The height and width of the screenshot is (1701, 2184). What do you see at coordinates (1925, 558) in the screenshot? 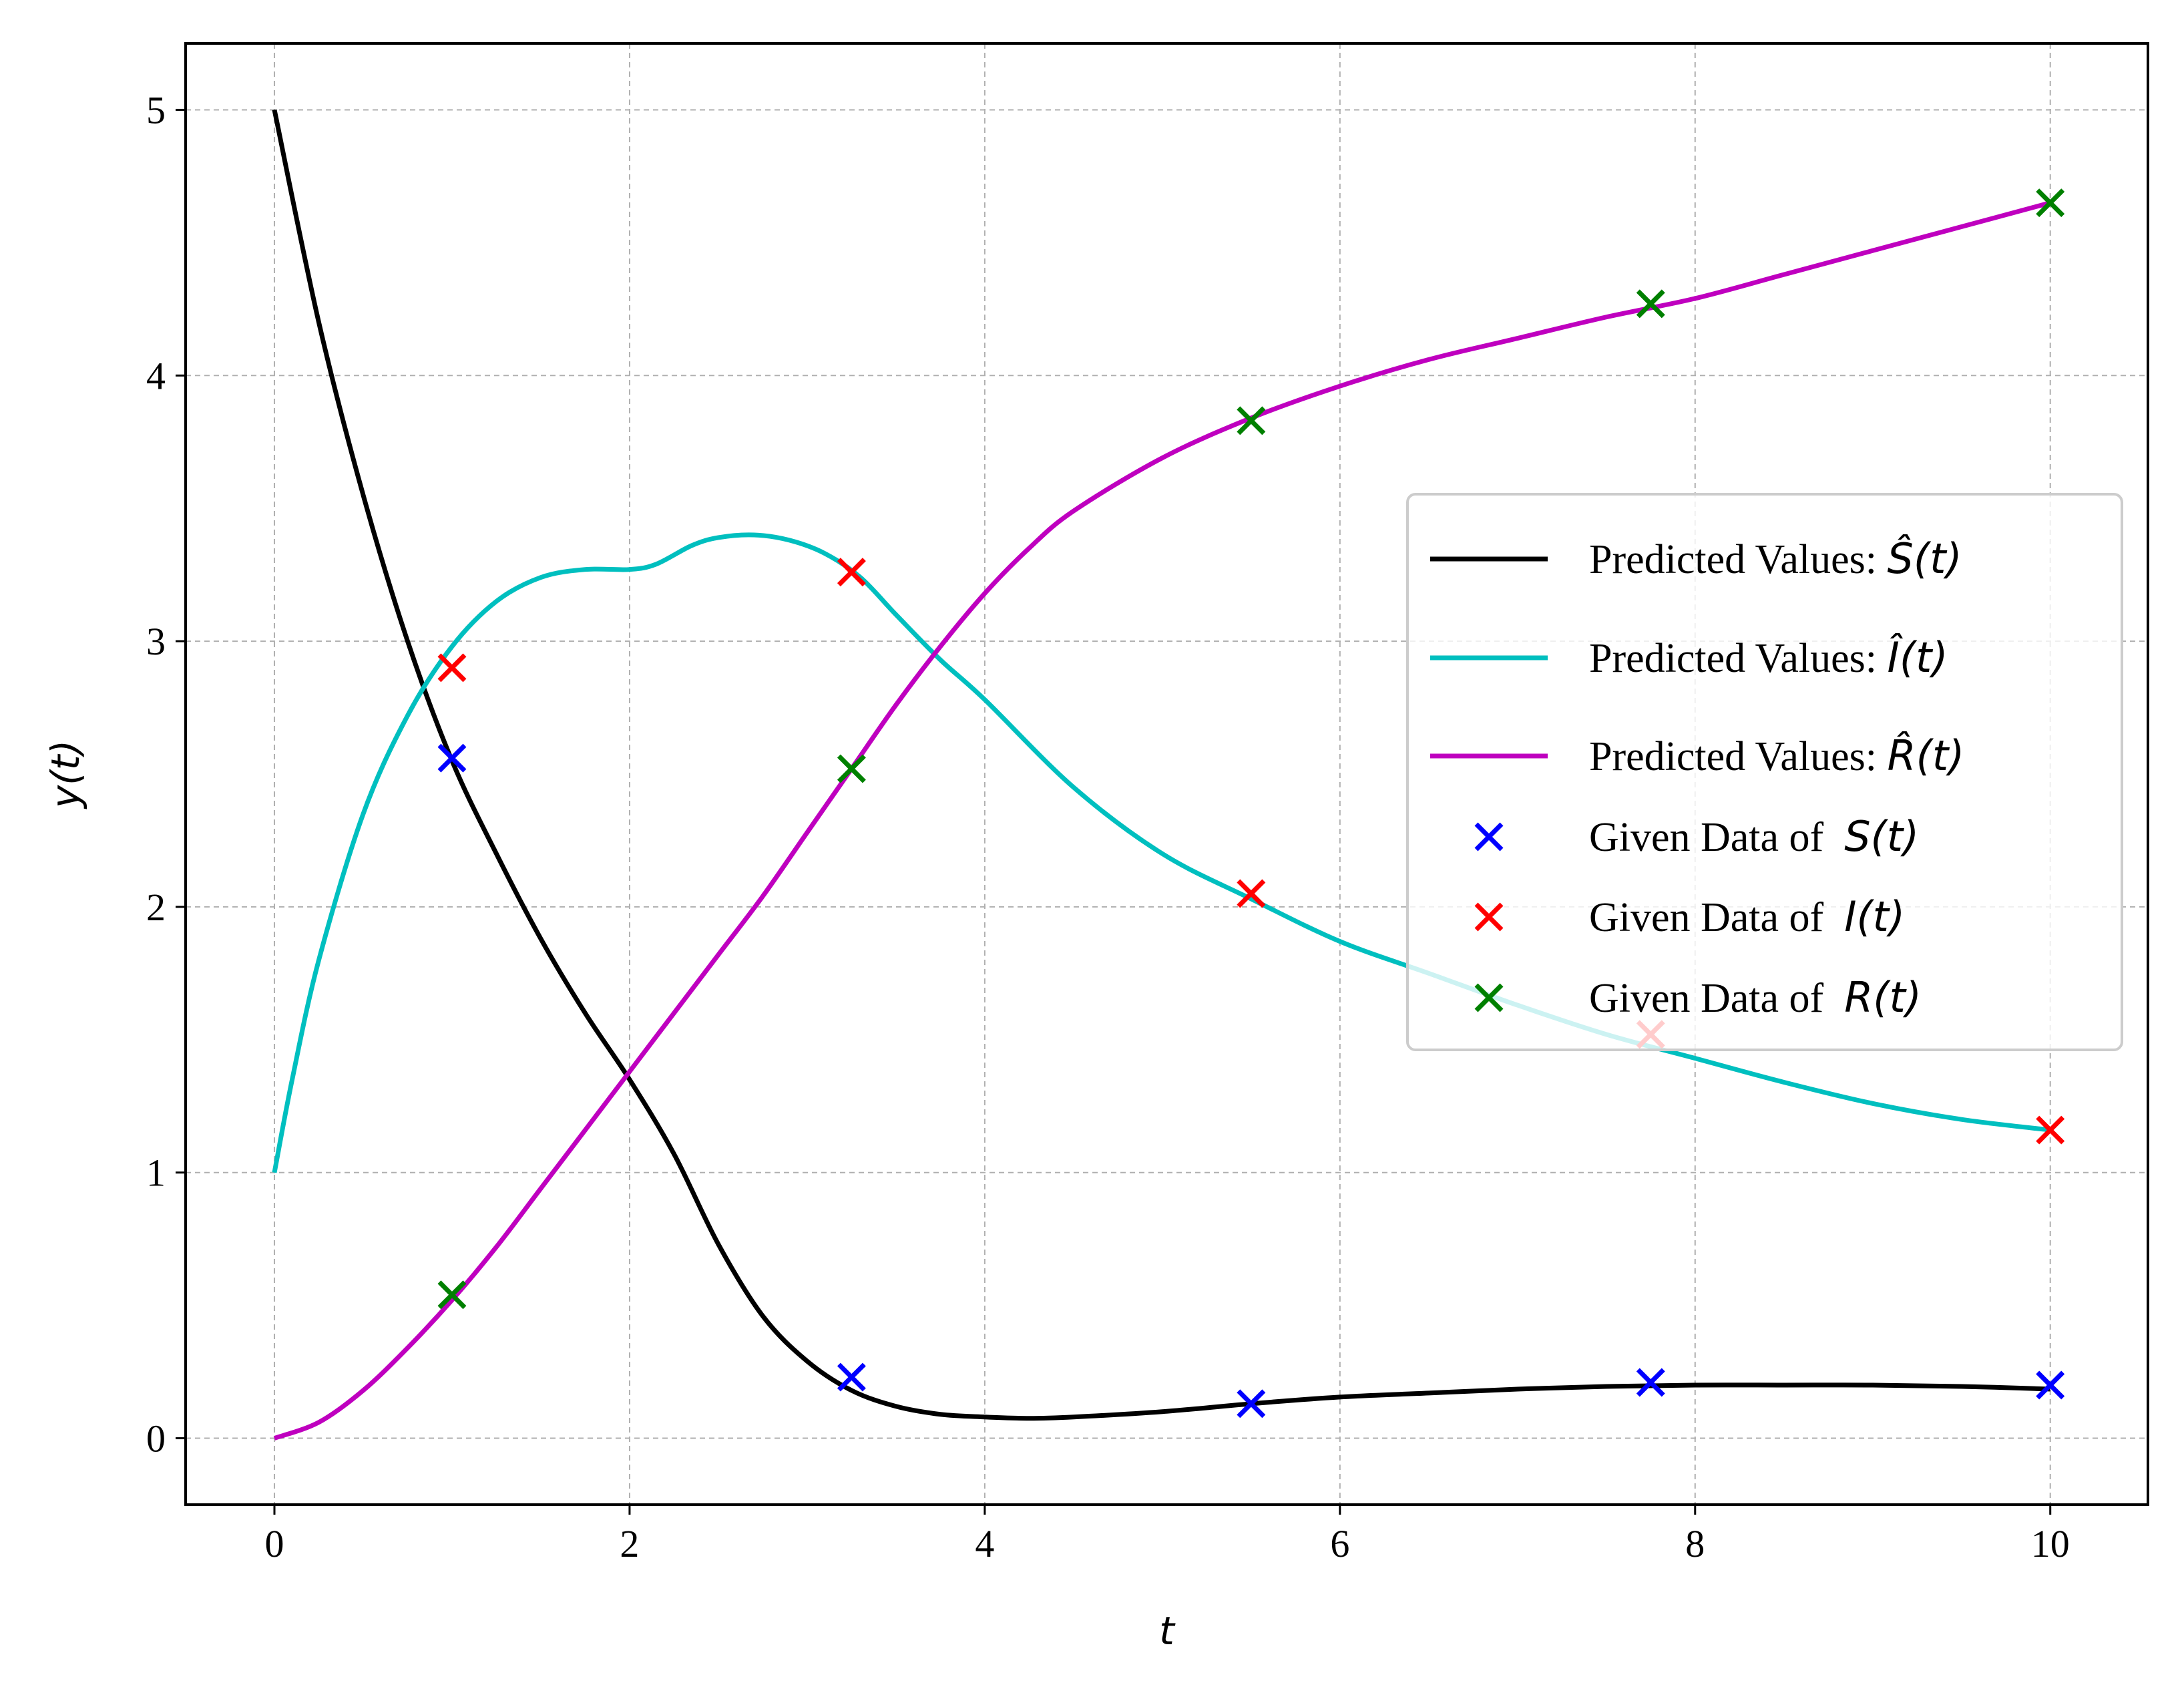
I see `legend-label-math: Ŝ(t)` at bounding box center [1925, 558].